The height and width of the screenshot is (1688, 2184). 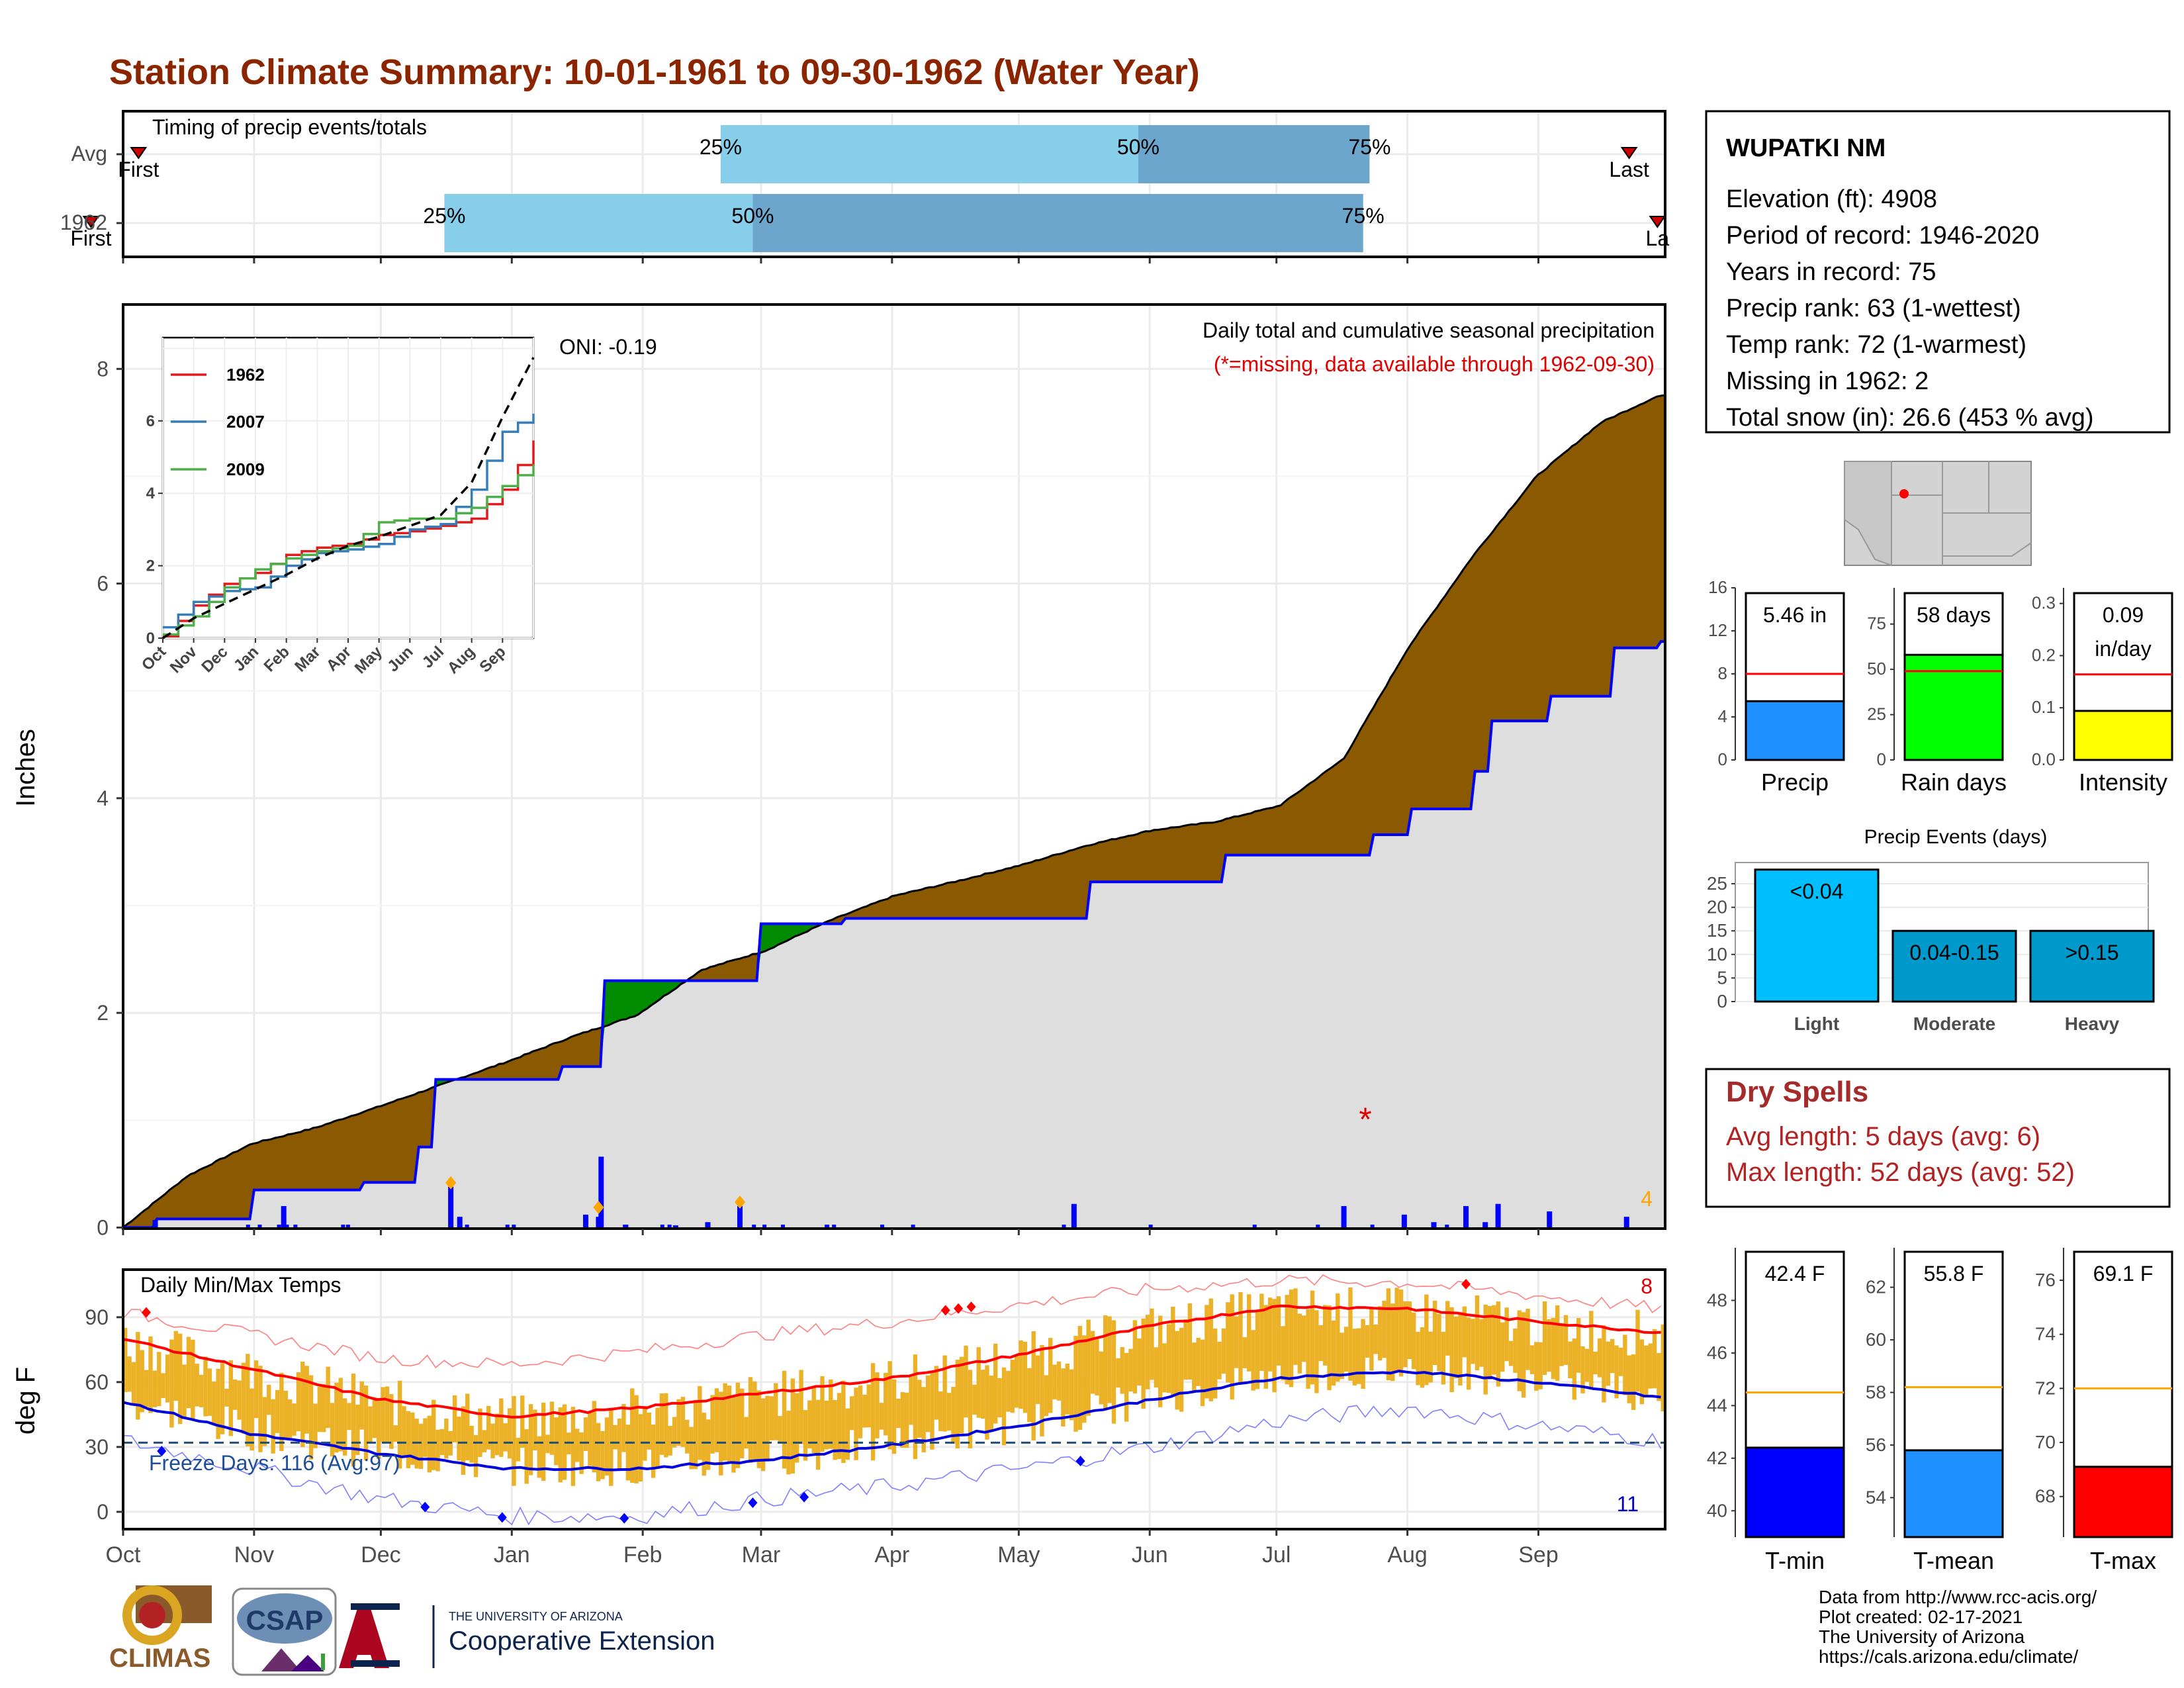 What do you see at coordinates (1717, 907) in the screenshot?
I see `events-tick-label: 20` at bounding box center [1717, 907].